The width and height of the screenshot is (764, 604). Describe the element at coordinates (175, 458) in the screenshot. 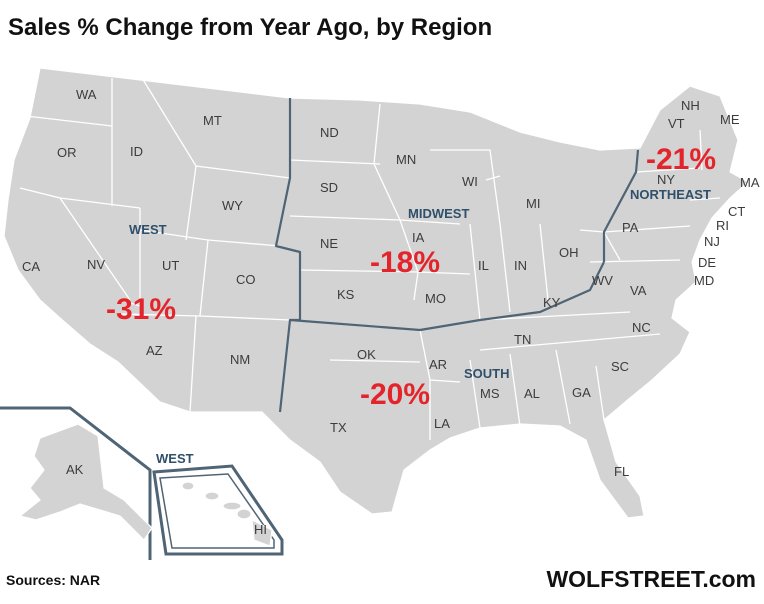

I see `region-label-west-inset: WEST` at that location.